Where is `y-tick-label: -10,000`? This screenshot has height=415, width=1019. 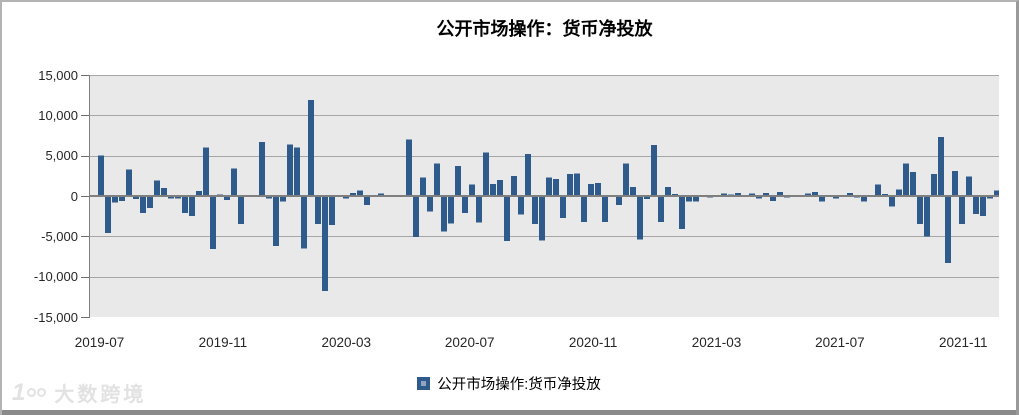
y-tick-label: -10,000 is located at coordinates (55, 277).